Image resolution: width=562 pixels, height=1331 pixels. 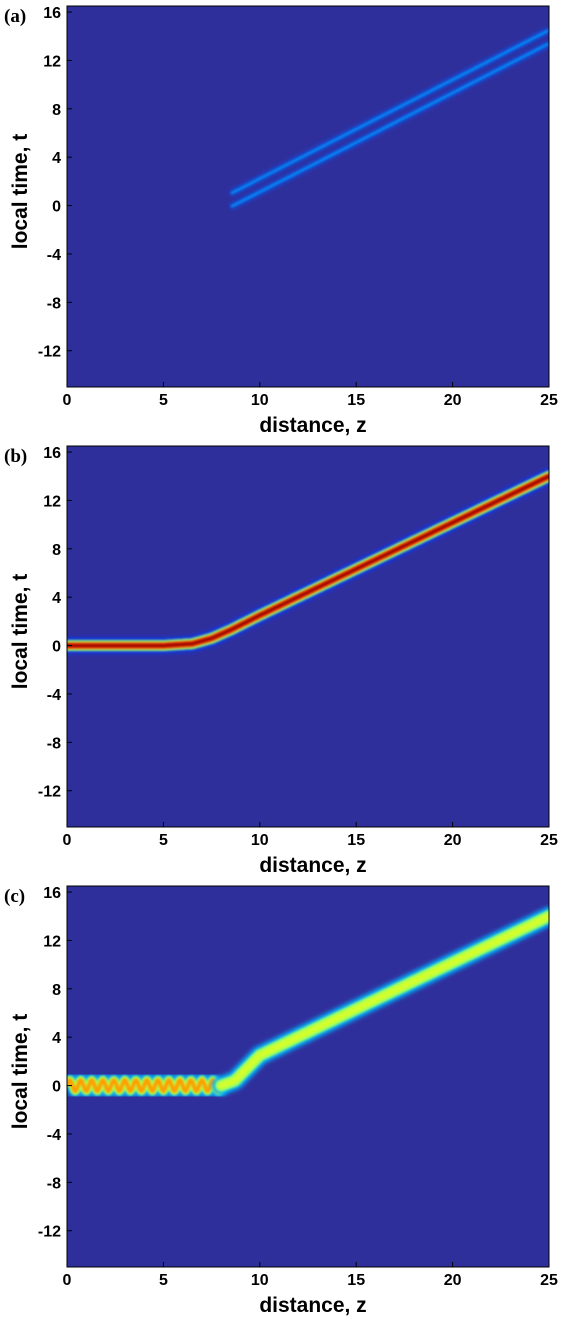 I want to click on panel-label: (c), so click(x=14, y=896).